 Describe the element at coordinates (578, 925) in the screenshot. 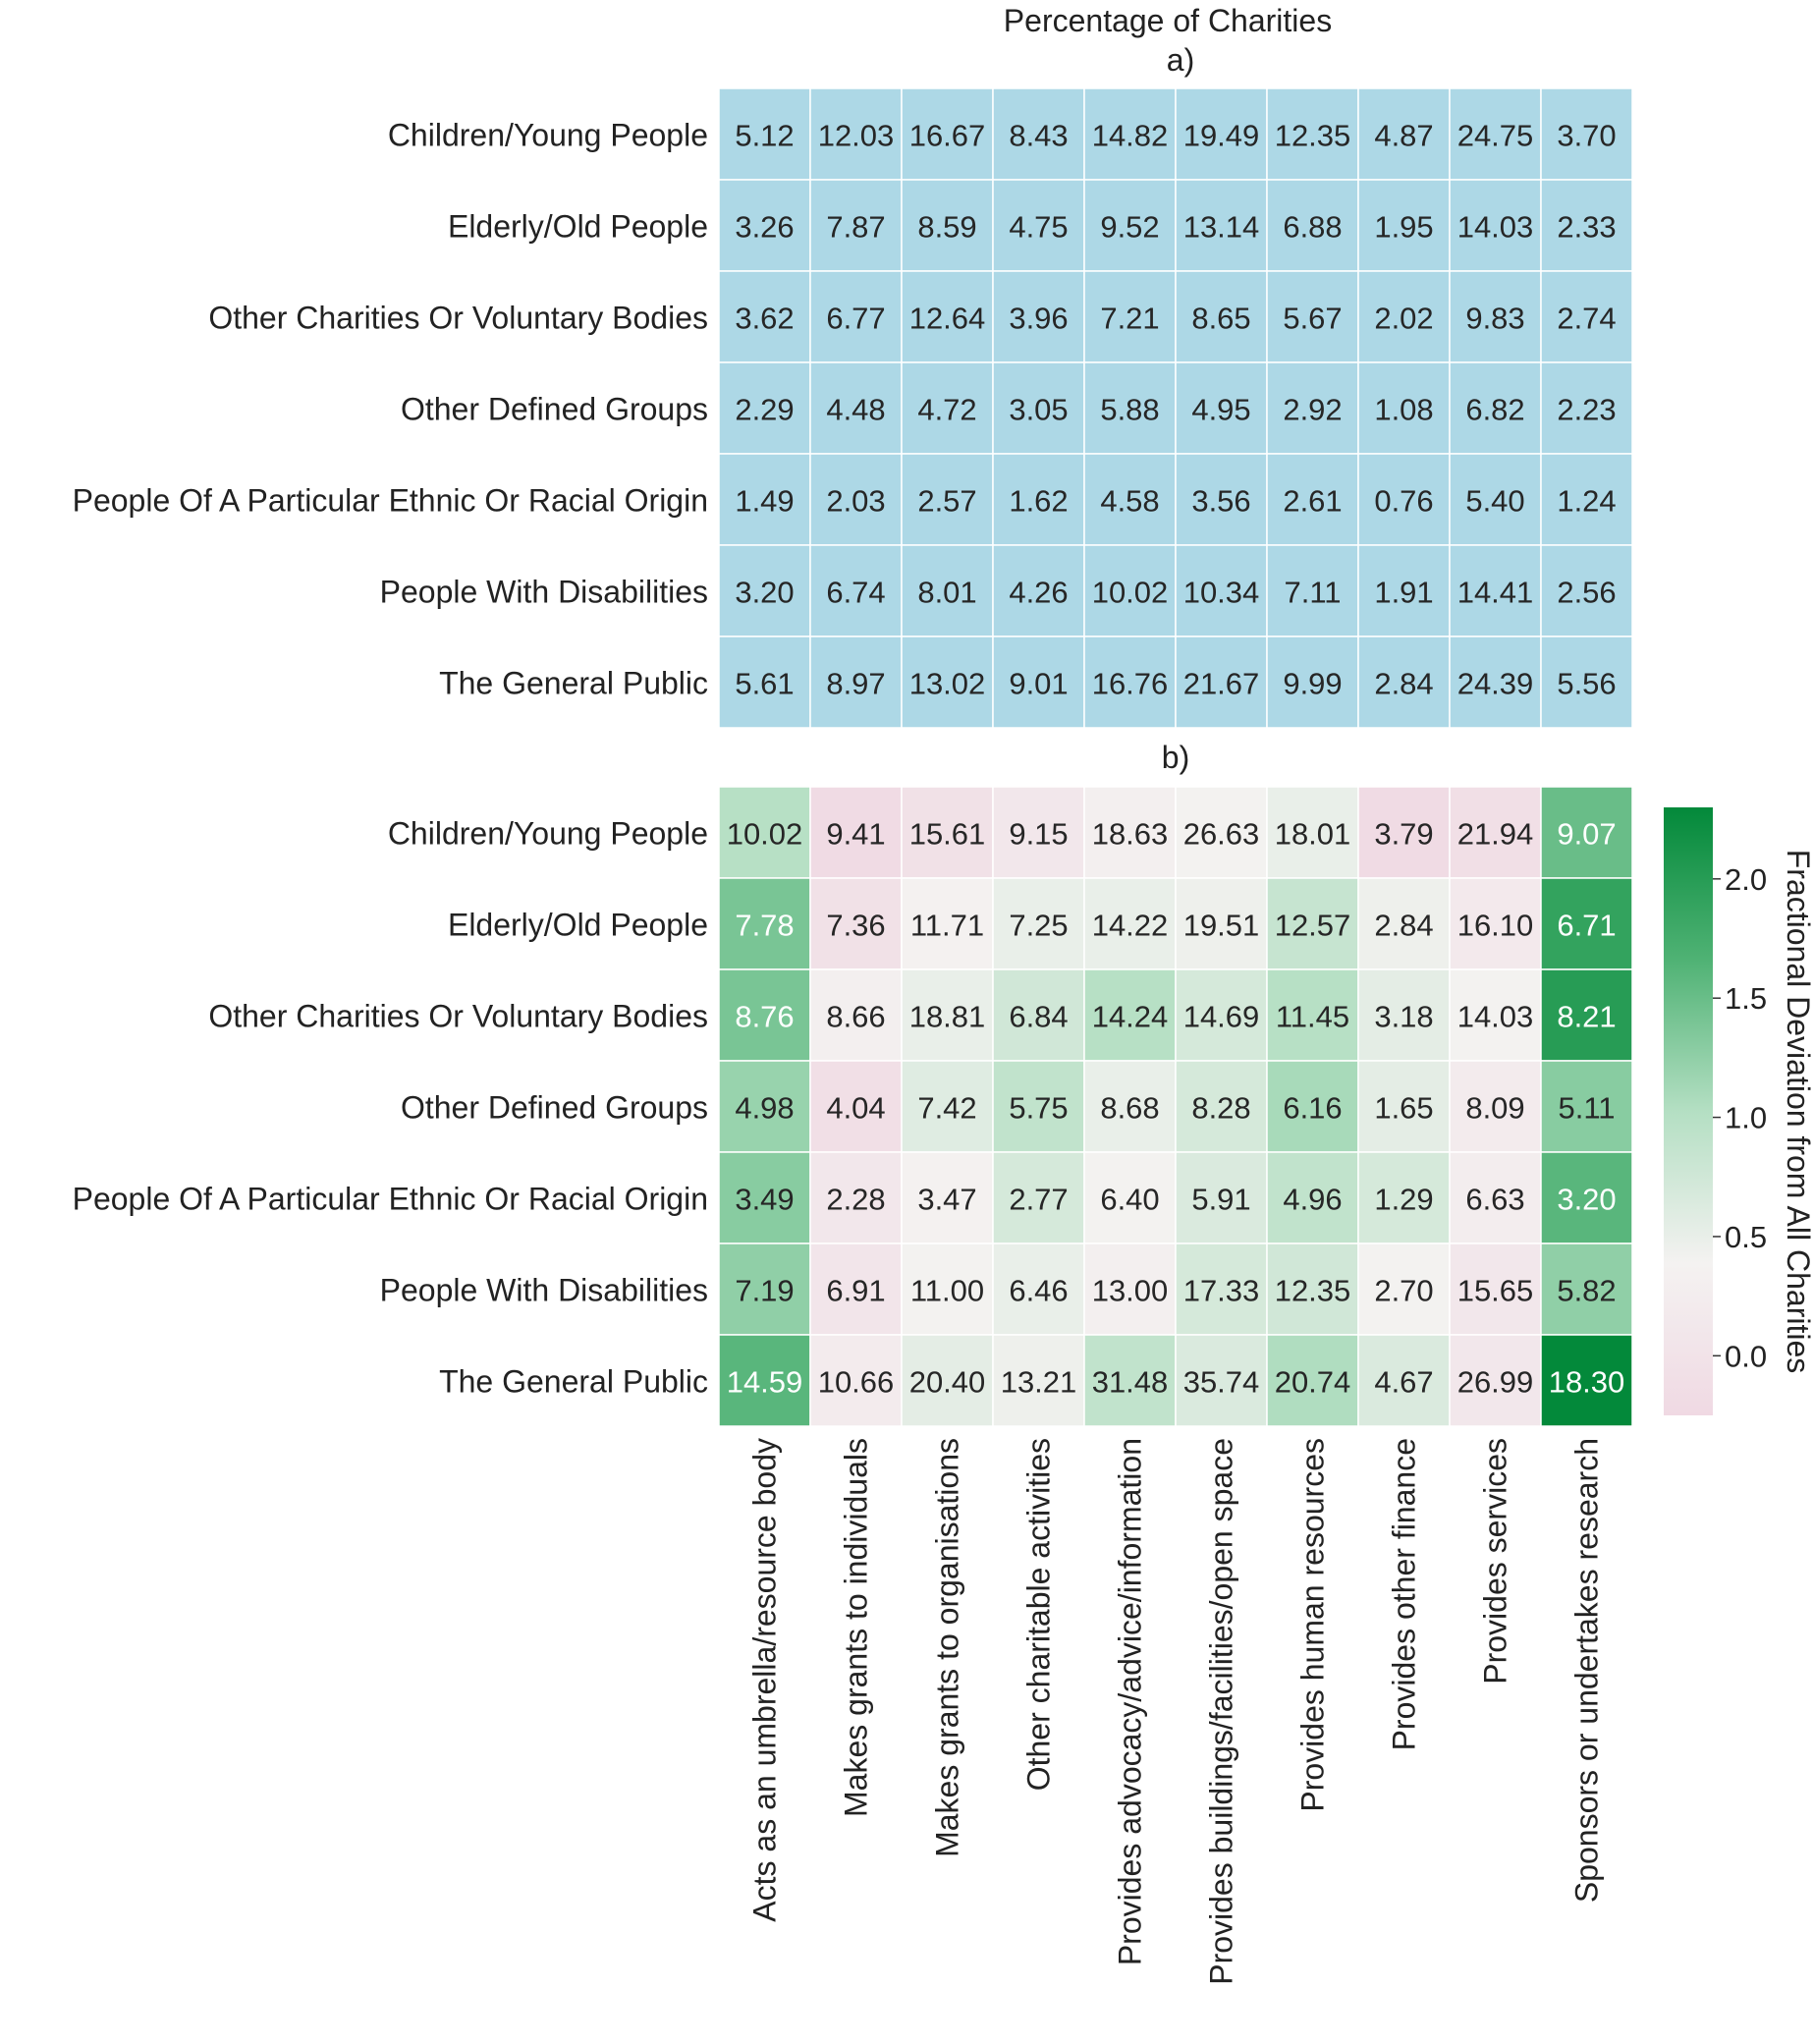

I see `heatmap-b-row-label: Elderly/Old People` at that location.